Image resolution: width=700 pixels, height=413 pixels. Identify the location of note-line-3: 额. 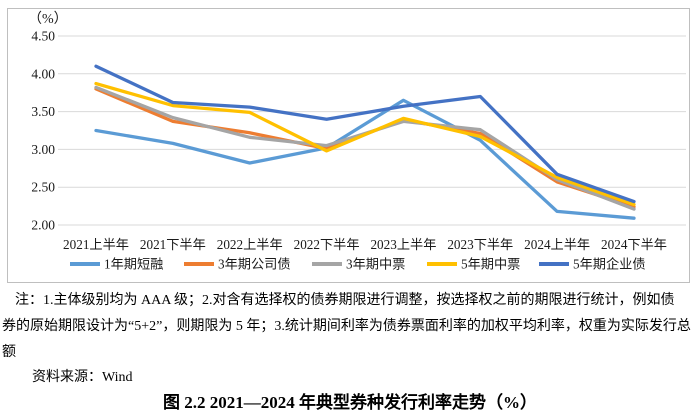
(9, 352).